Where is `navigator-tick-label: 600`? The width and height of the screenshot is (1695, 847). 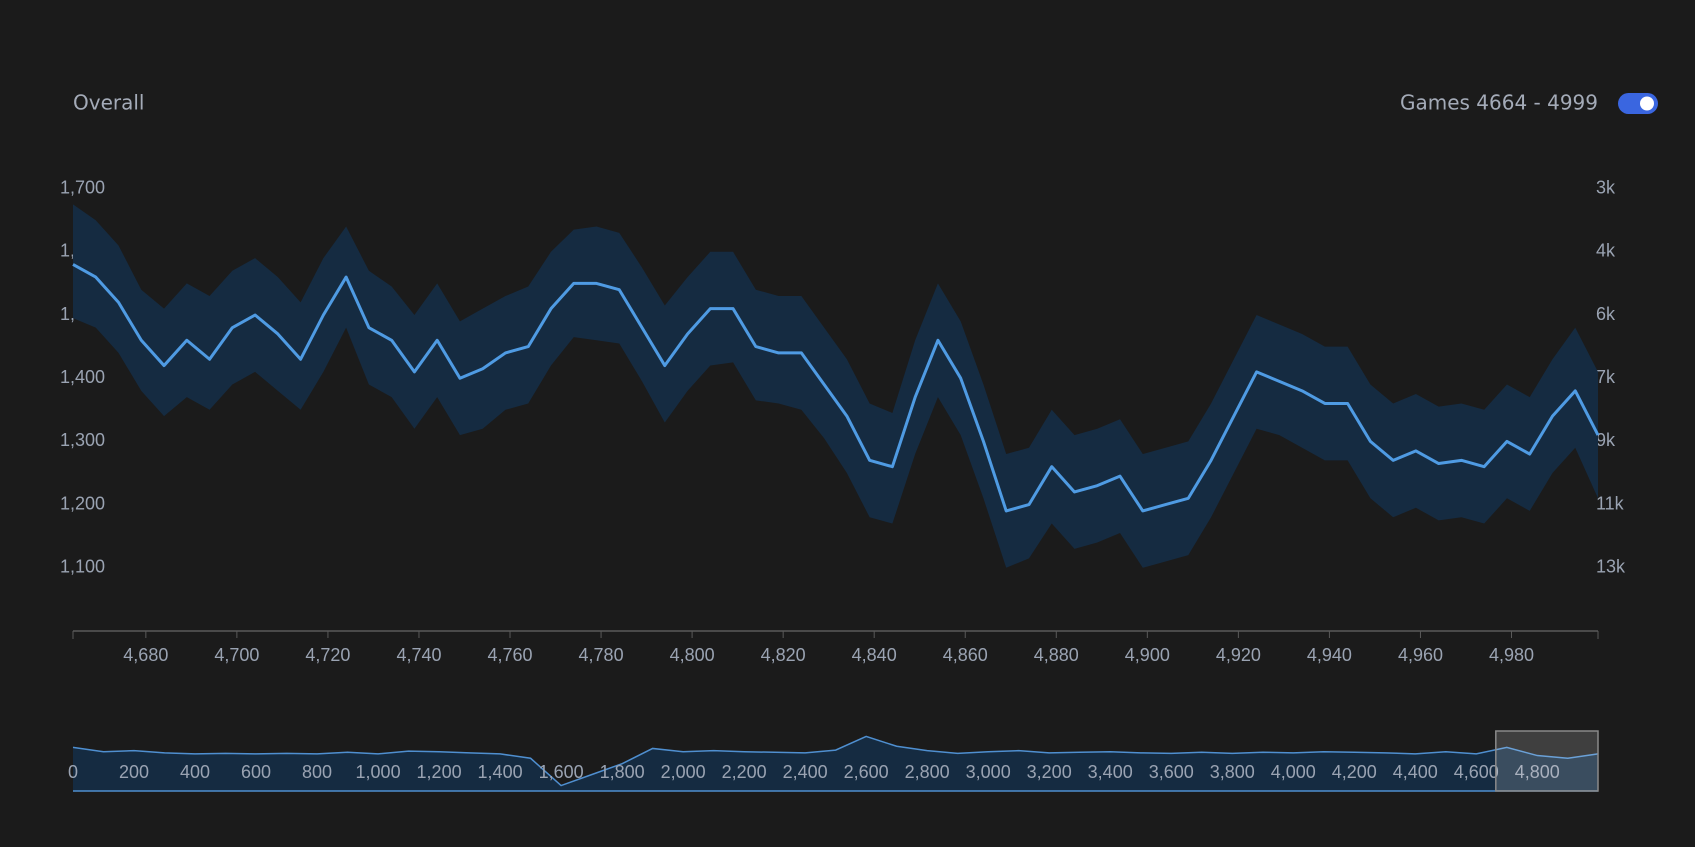 navigator-tick-label: 600 is located at coordinates (256, 772).